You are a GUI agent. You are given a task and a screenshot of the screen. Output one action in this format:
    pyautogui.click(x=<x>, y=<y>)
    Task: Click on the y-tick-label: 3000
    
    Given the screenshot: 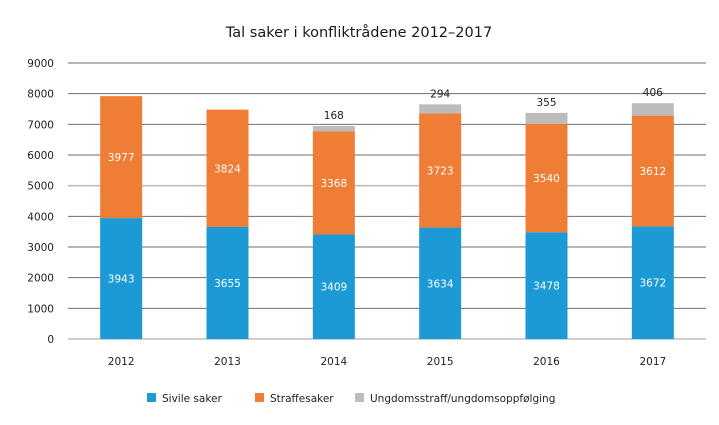 What is the action you would take?
    pyautogui.click(x=40, y=248)
    